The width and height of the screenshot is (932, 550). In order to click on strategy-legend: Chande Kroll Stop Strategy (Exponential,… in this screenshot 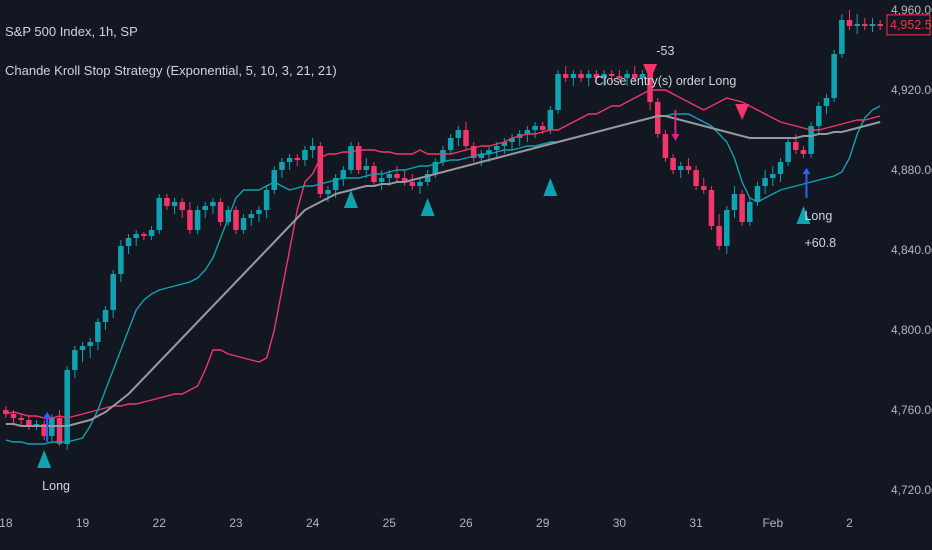, I will do `click(171, 70)`.